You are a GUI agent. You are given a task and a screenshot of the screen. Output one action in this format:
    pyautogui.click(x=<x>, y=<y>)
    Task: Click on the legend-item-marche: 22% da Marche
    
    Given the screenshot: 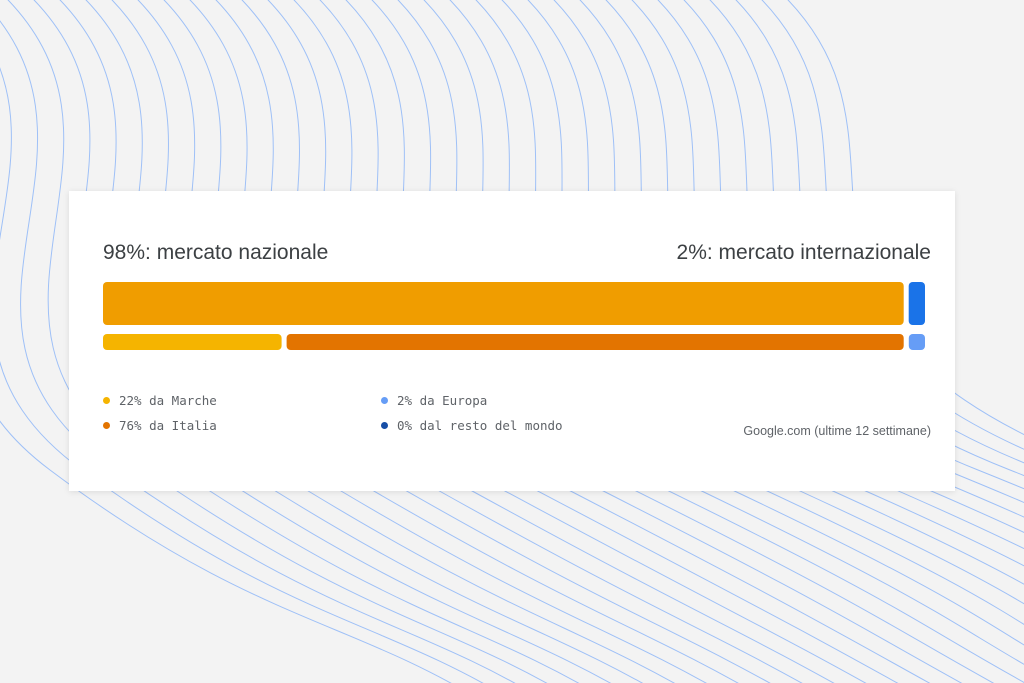 What is the action you would take?
    pyautogui.click(x=160, y=400)
    